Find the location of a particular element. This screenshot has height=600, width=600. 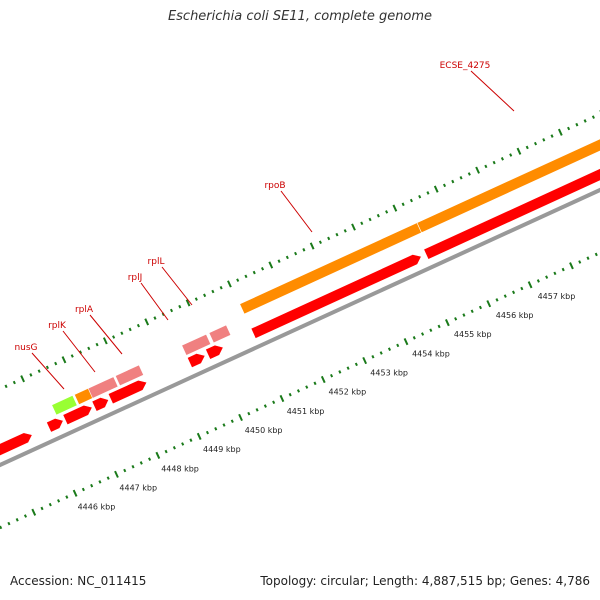

highlight-feature is located at coordinates (64, 405).